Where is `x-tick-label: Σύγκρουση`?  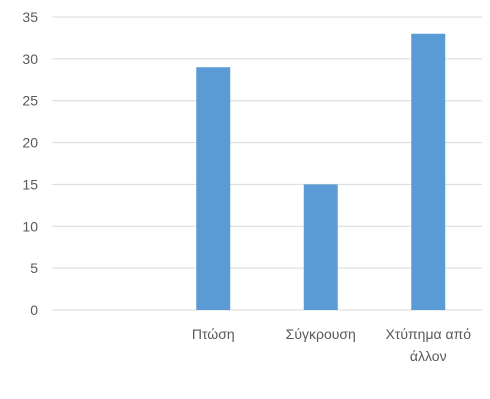 x-tick-label: Σύγκρουση is located at coordinates (321, 334).